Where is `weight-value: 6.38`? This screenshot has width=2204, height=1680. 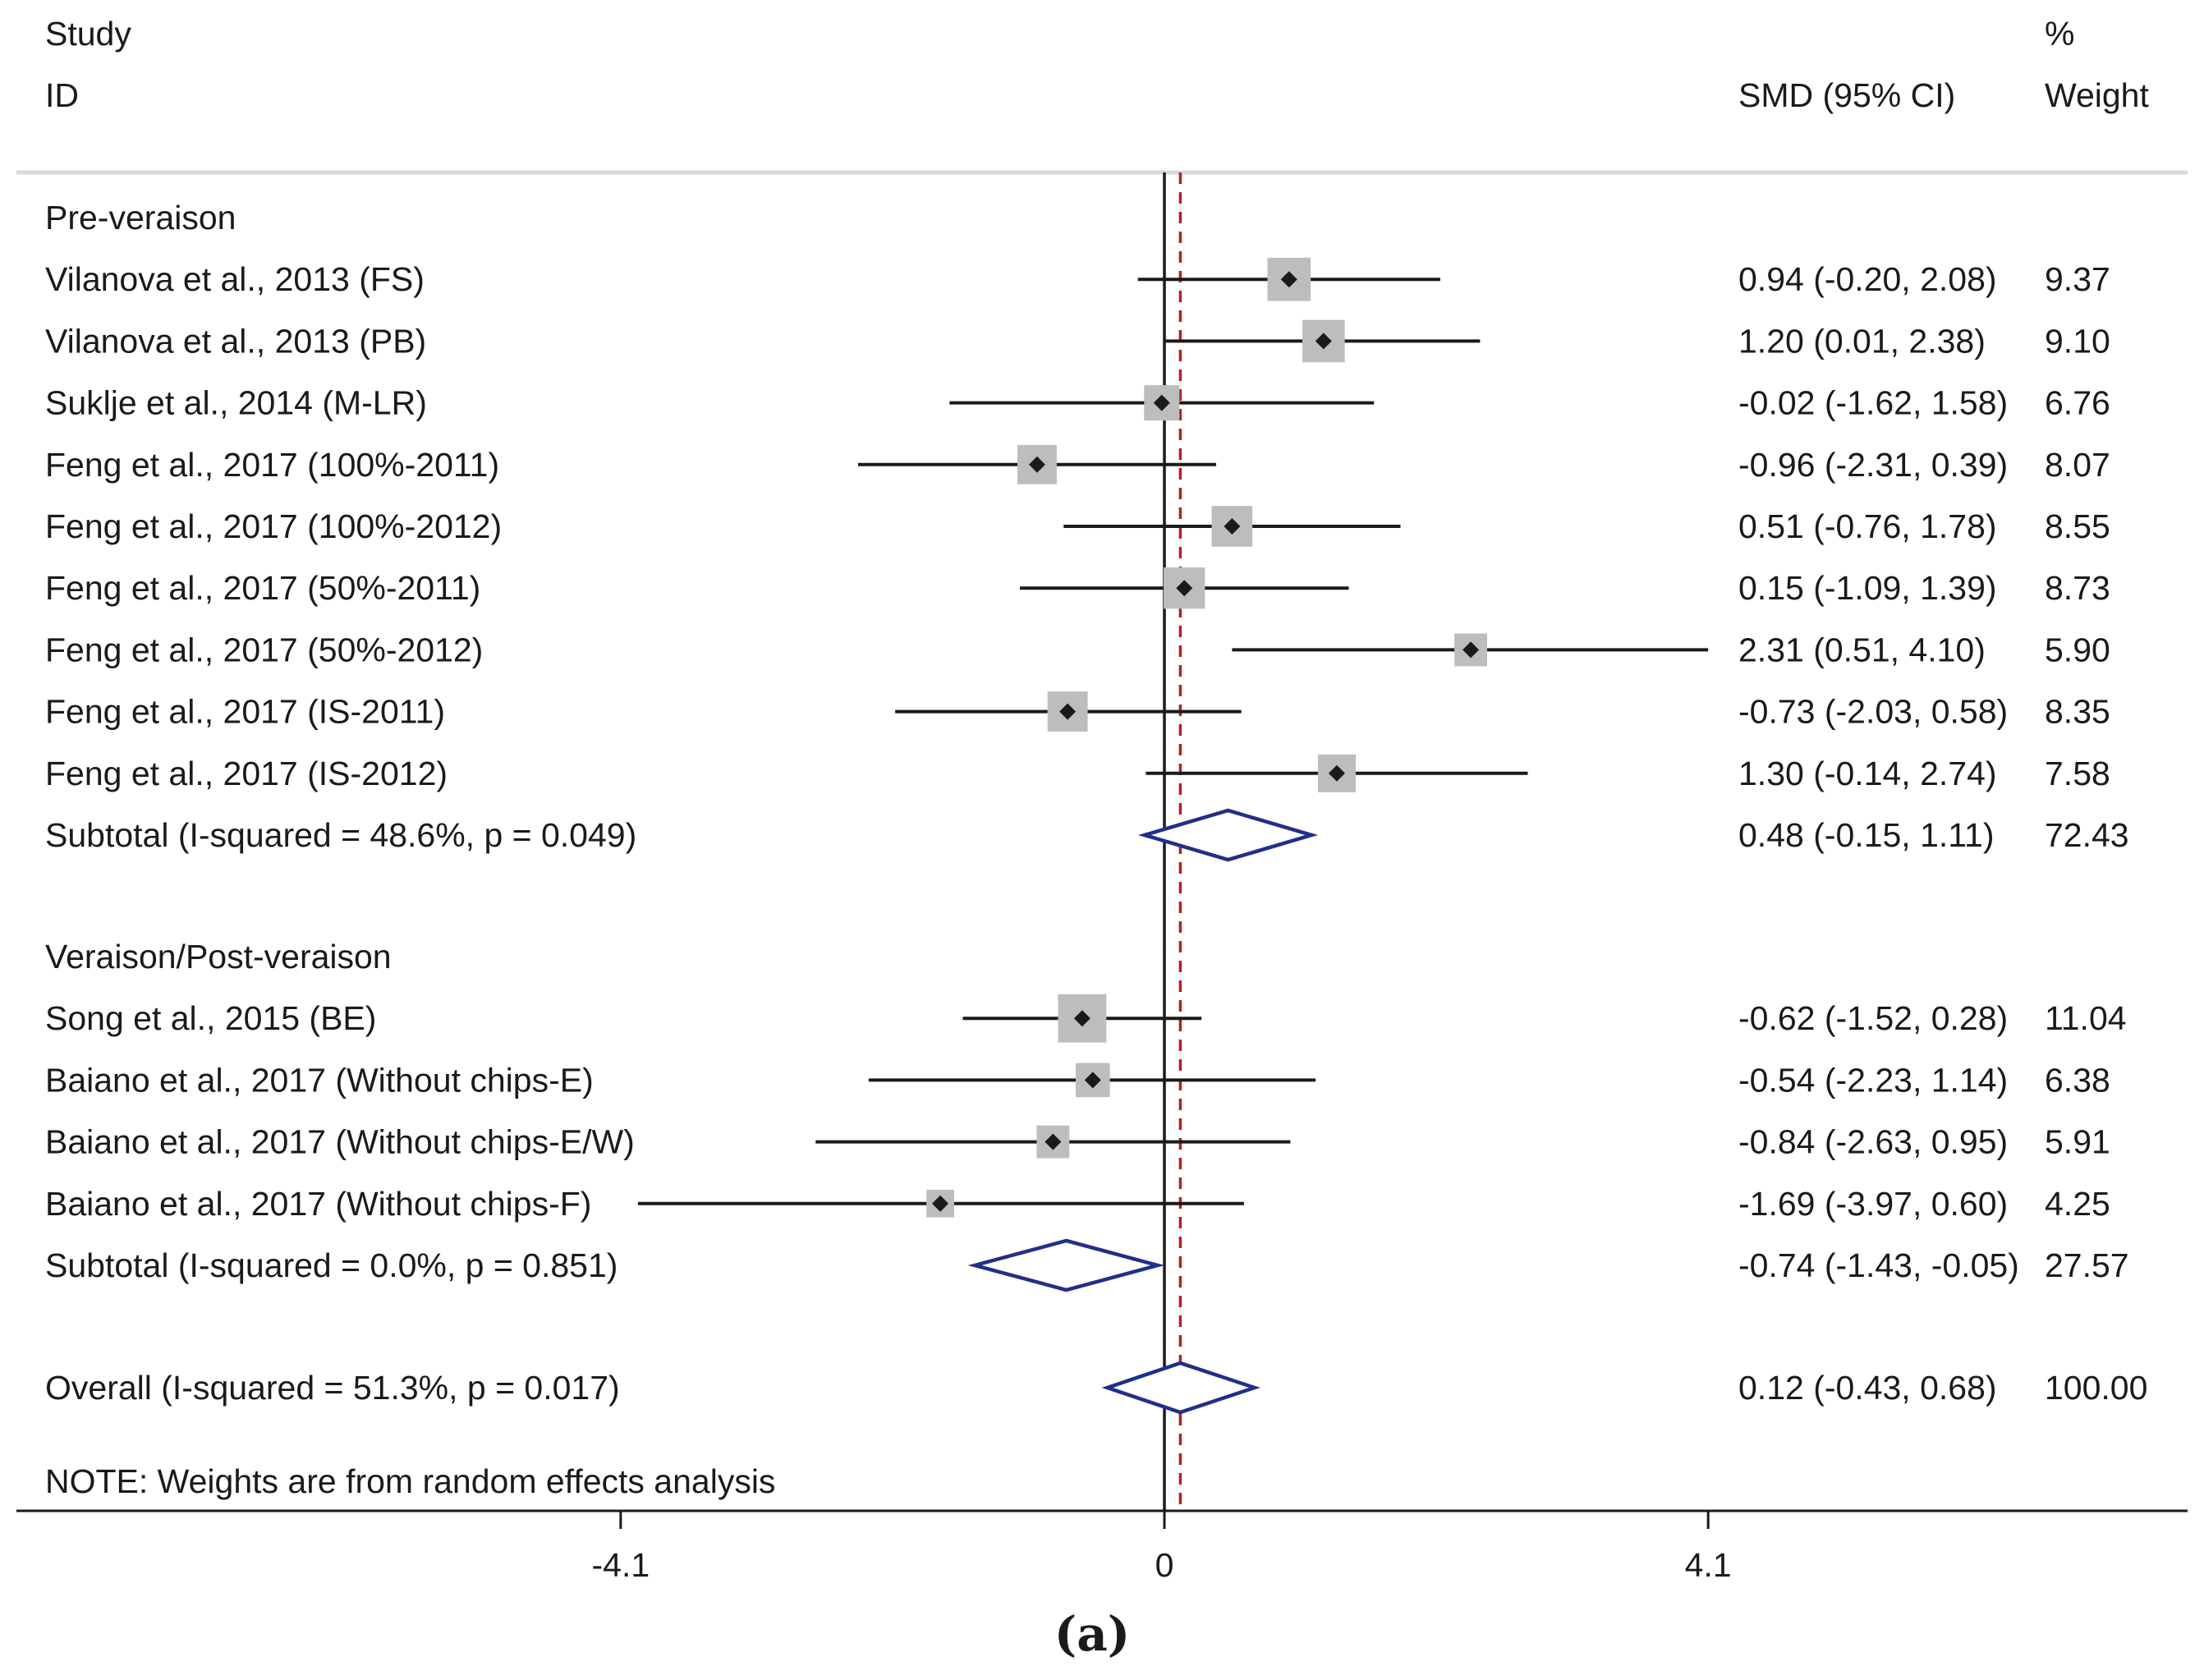
weight-value: 6.38 is located at coordinates (2077, 1080).